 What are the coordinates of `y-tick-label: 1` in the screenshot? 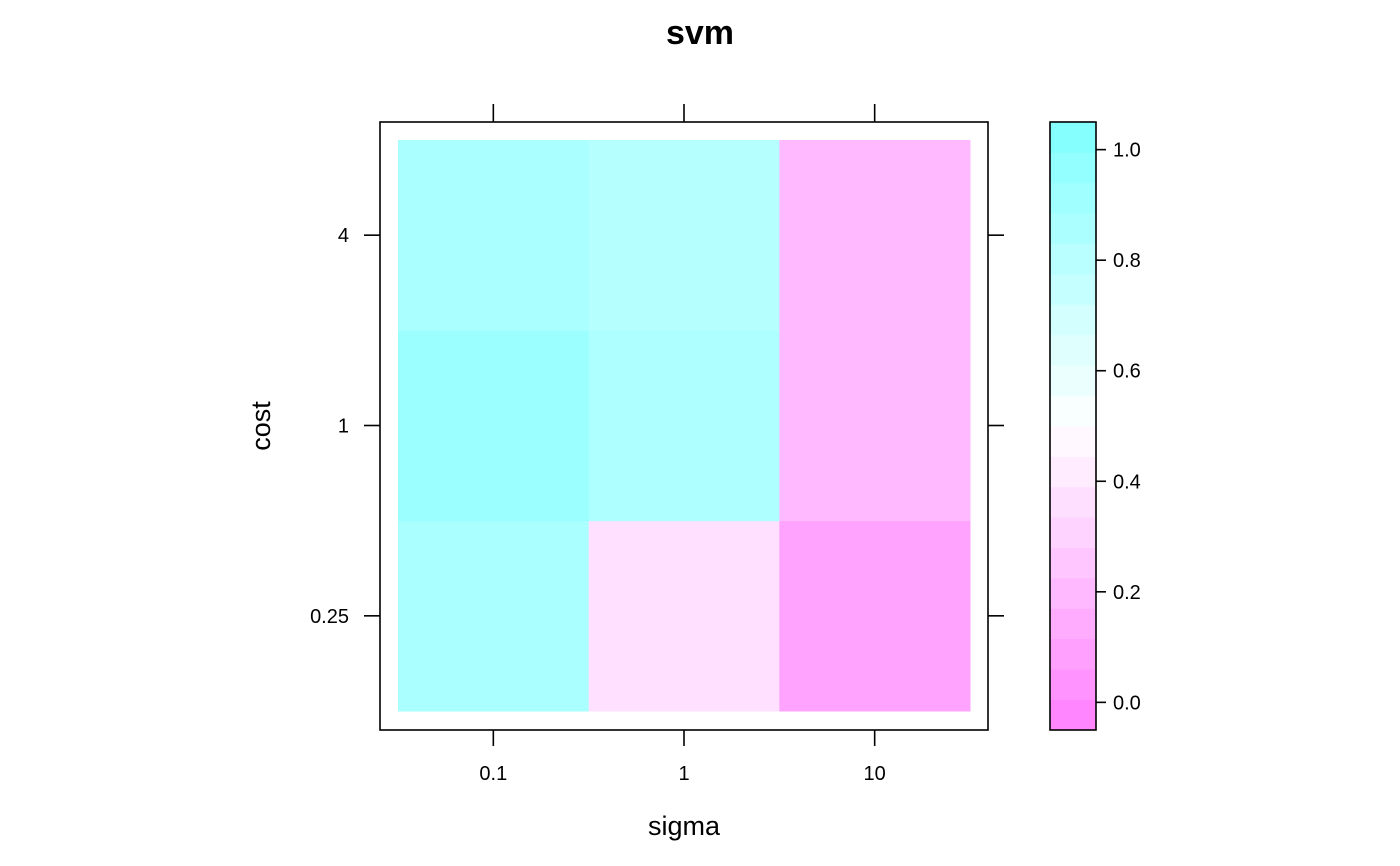 It's located at (343, 427).